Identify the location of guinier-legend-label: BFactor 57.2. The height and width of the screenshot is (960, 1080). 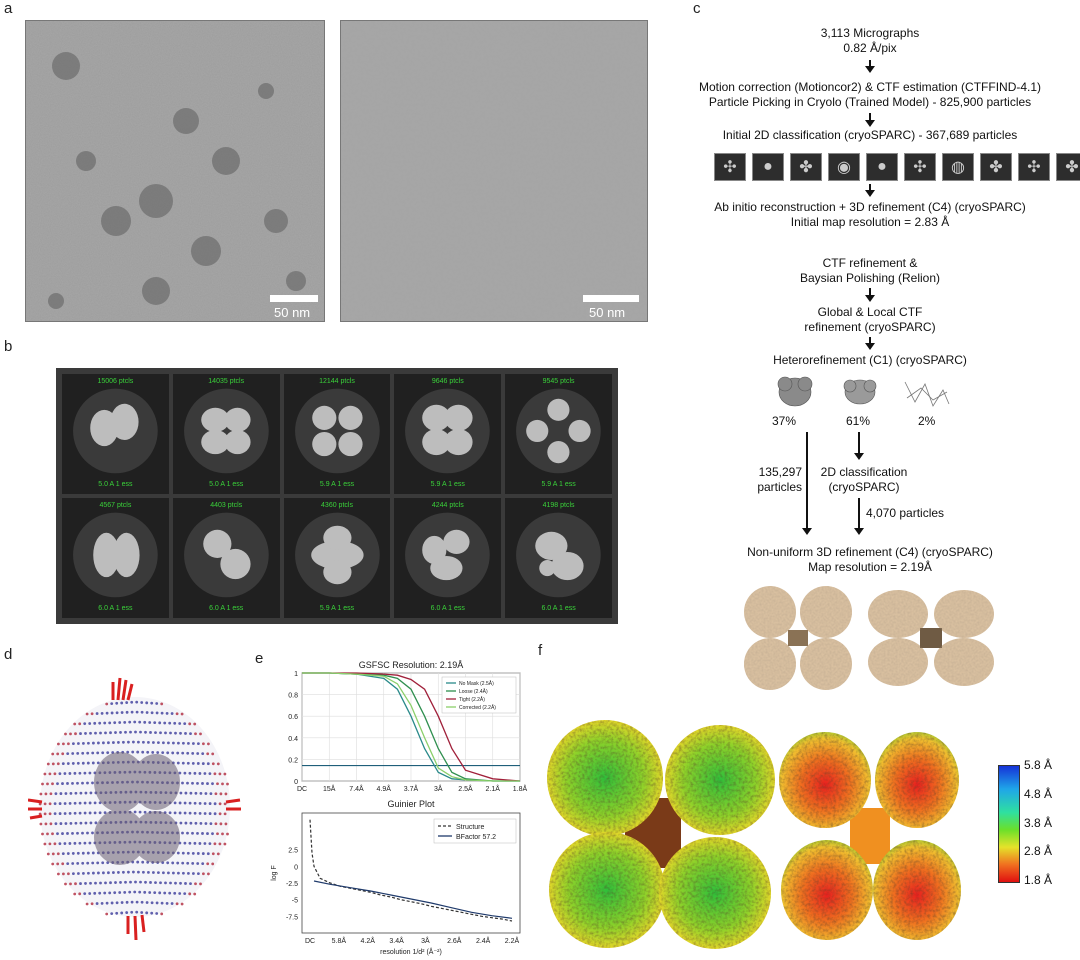
(476, 837).